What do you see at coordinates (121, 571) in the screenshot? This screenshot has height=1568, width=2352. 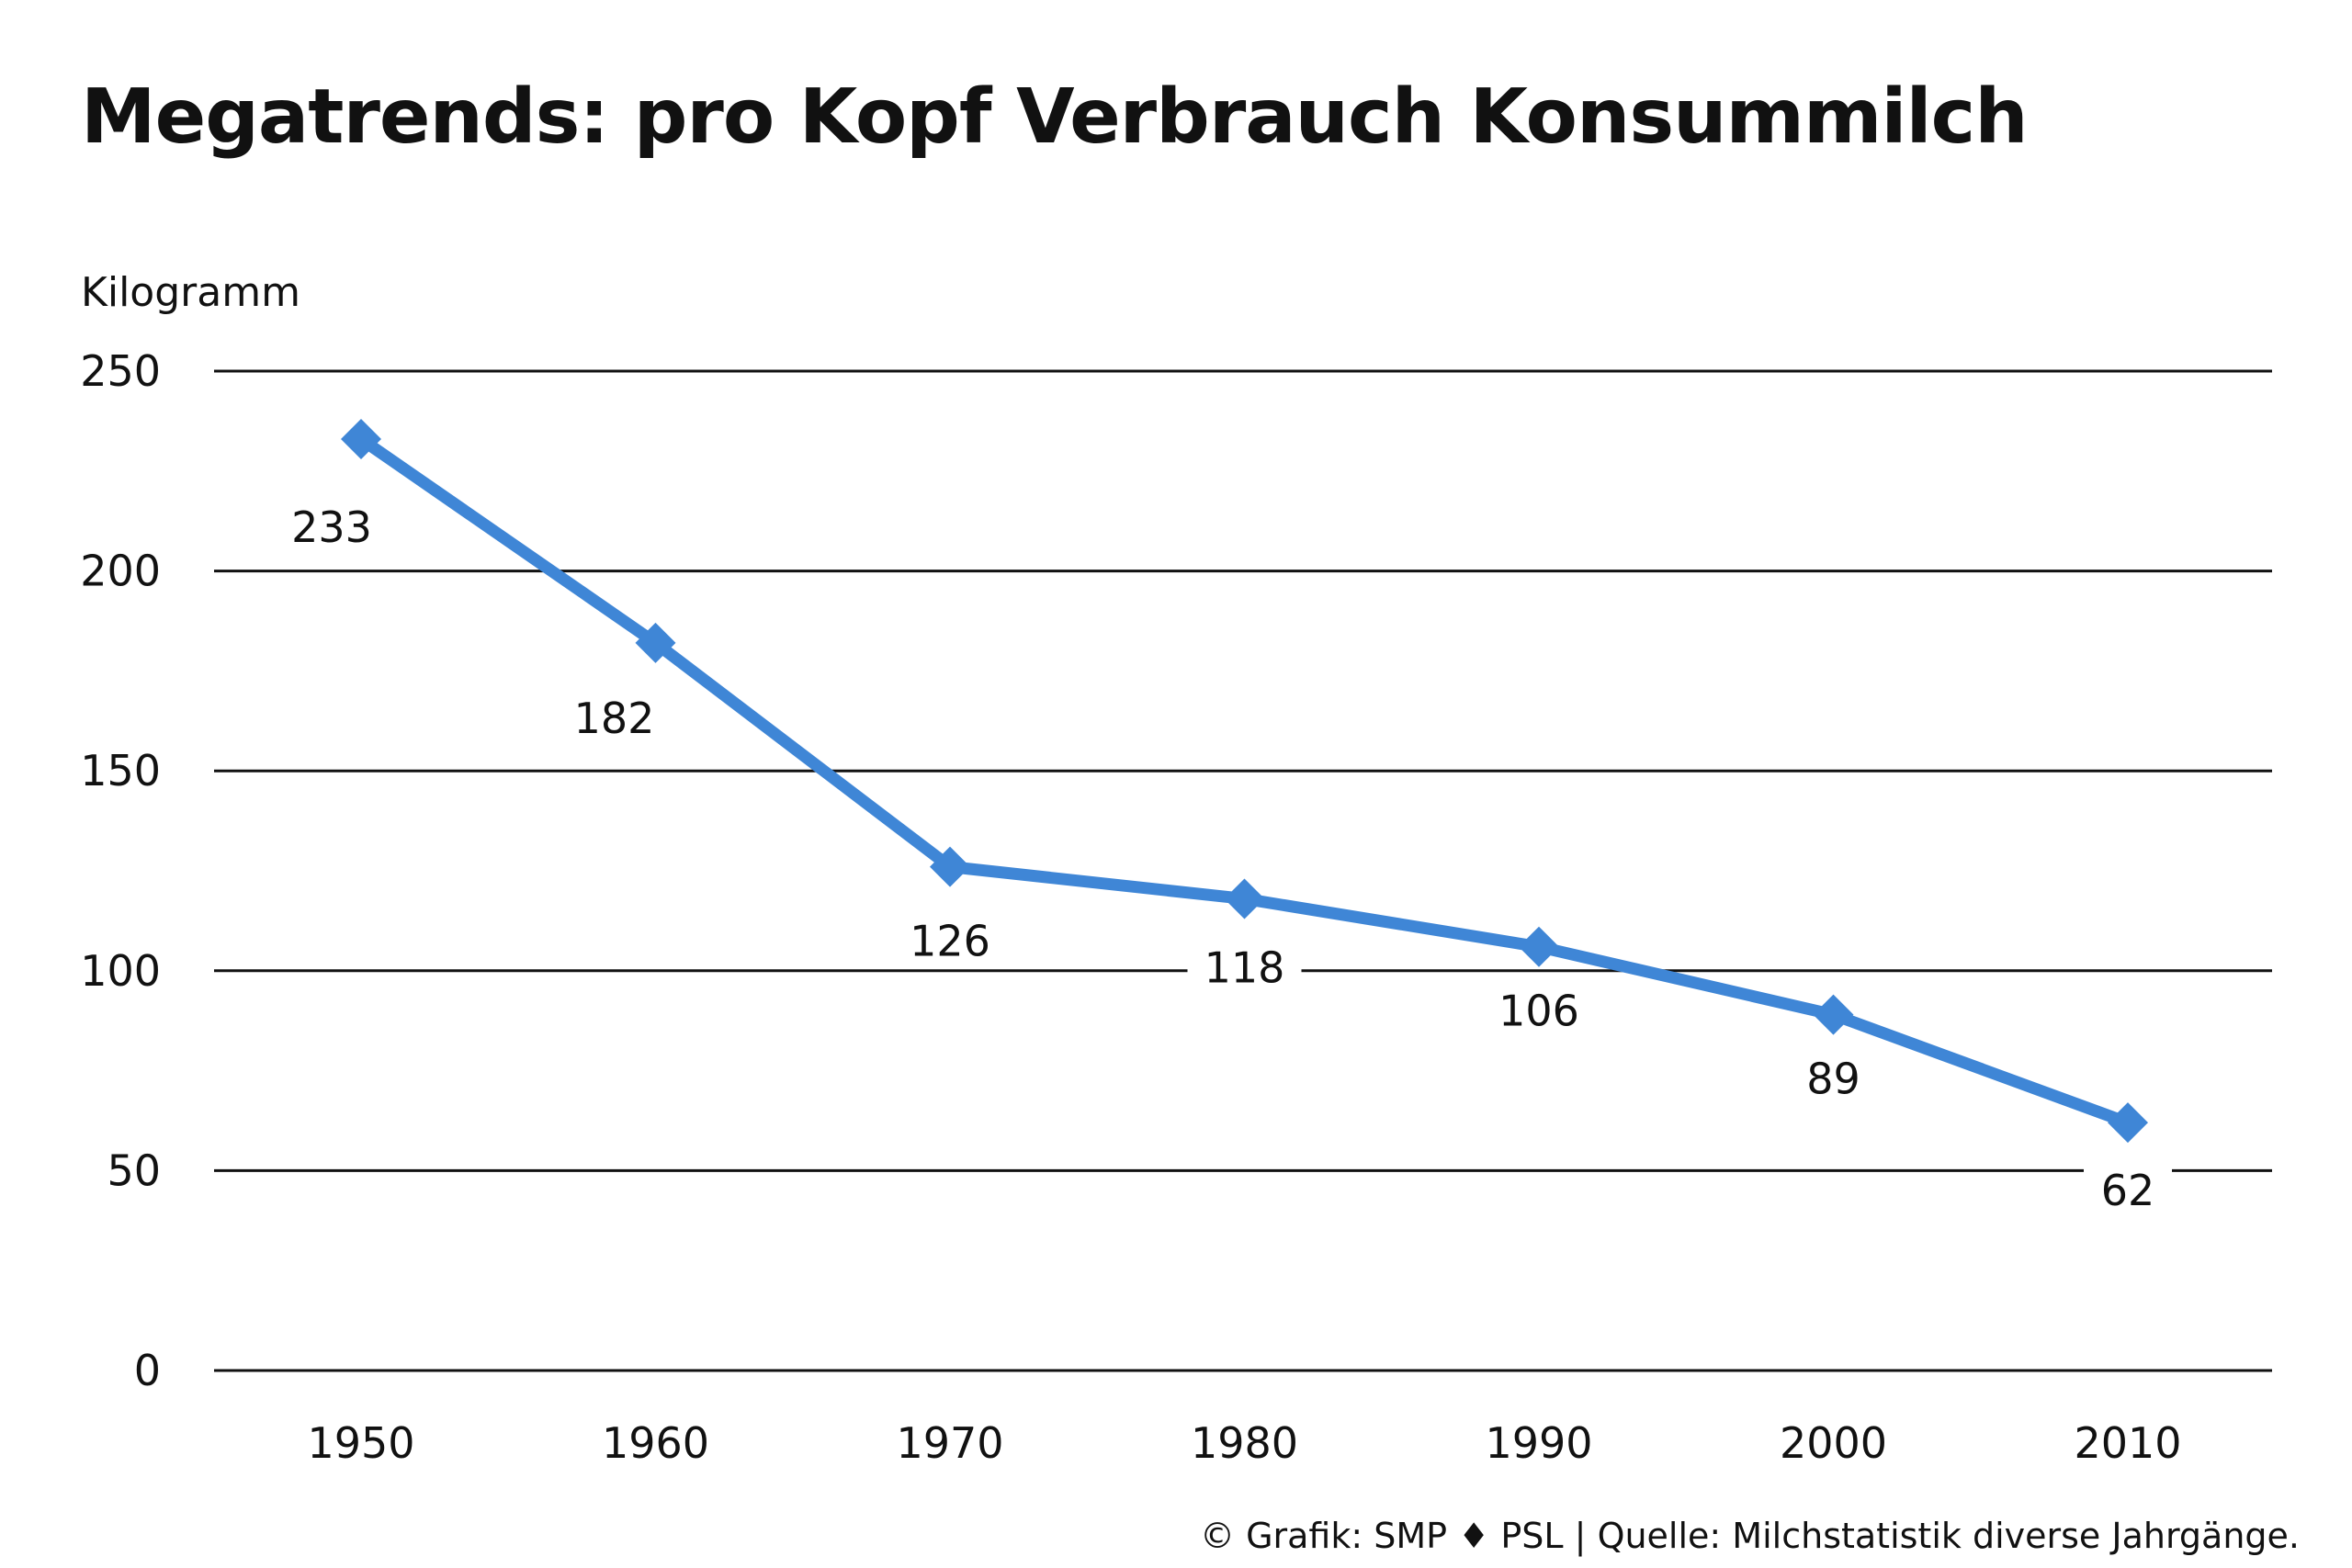 I see `y-tick-label: 200` at bounding box center [121, 571].